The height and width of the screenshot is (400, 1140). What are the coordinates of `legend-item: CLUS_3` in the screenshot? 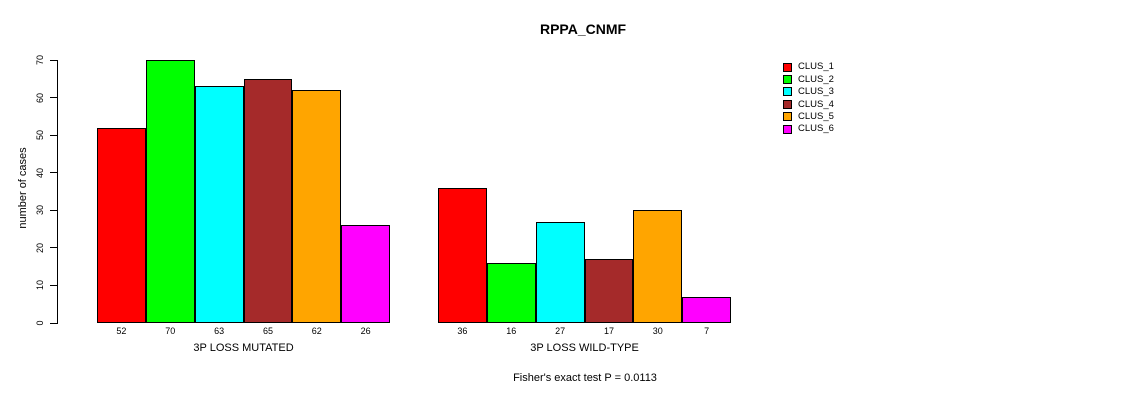 It's located at (808, 92).